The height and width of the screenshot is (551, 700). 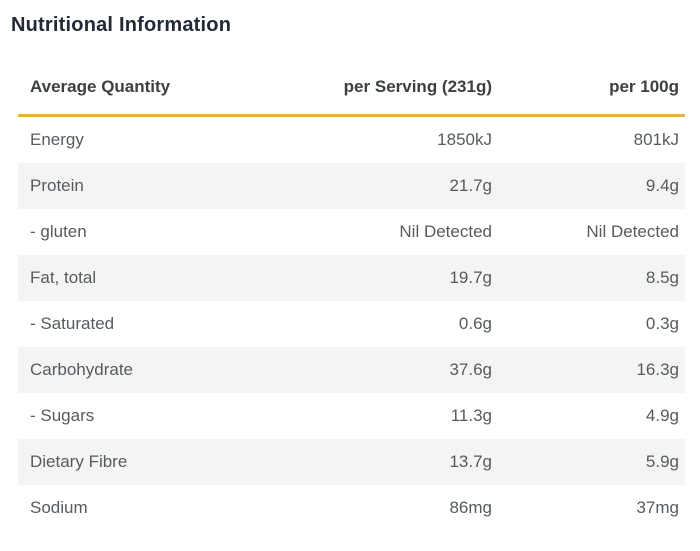 I want to click on table-row: Carbohydrate 37.6g 16.3g, so click(x=351, y=370).